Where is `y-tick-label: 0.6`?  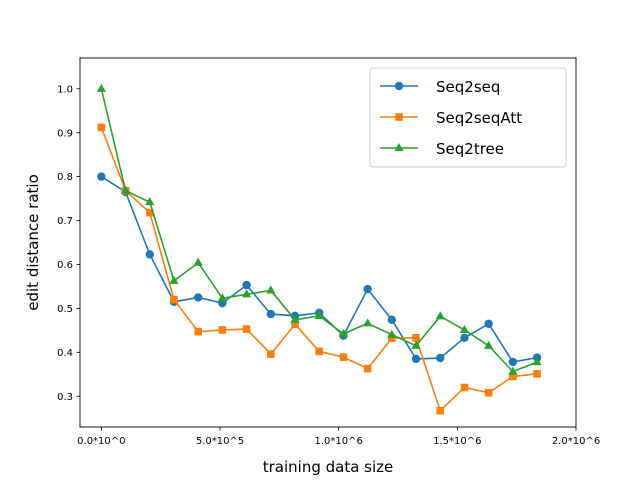 y-tick-label: 0.6 is located at coordinates (65, 265).